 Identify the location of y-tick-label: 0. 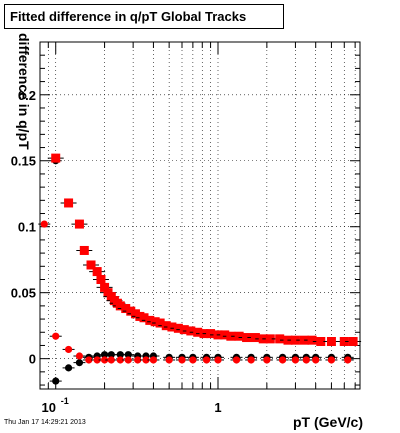
(32, 359).